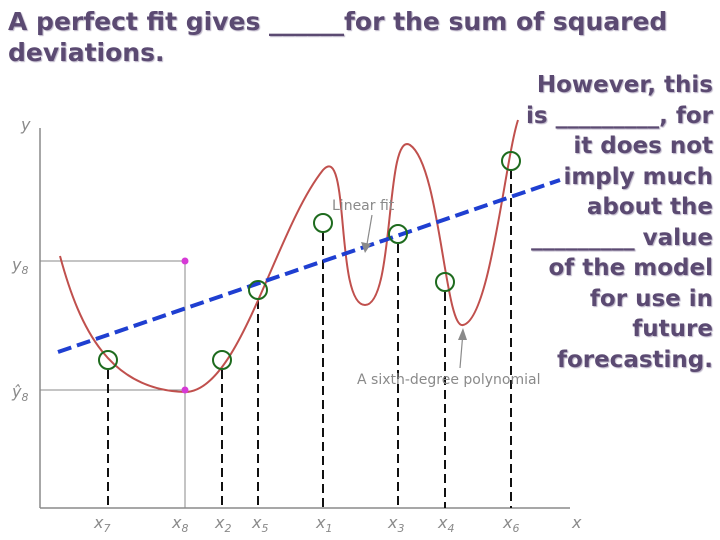  I want to click on y8-marker, so click(185, 261).